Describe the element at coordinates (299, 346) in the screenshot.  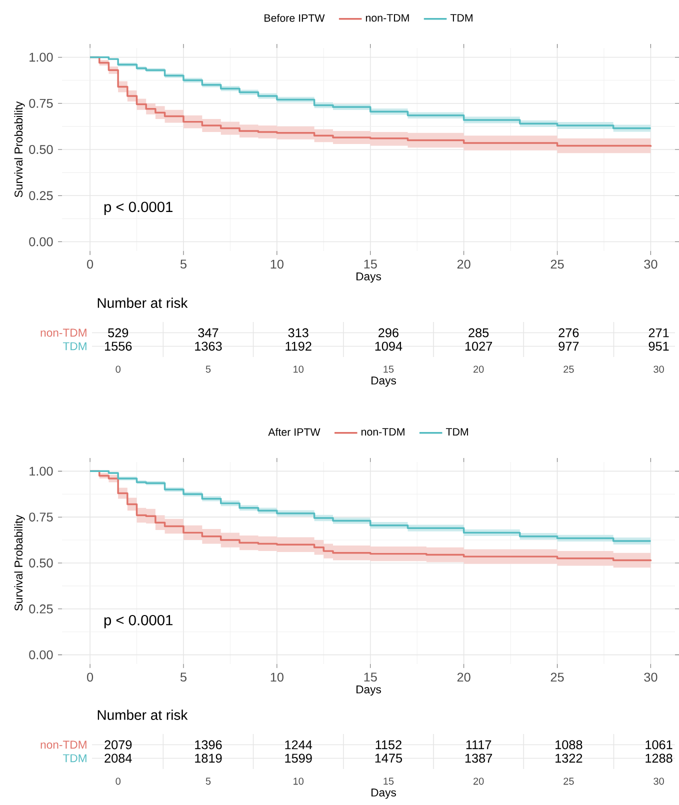
I see `data-label: 1192` at that location.